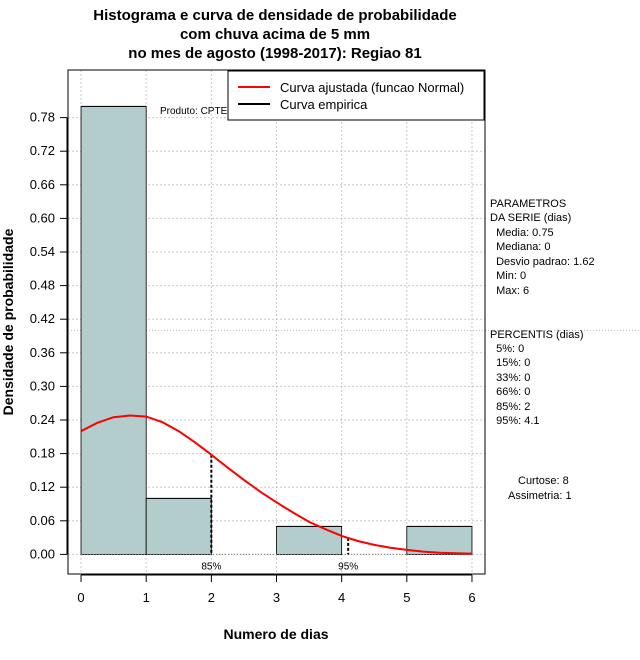 The width and height of the screenshot is (640, 660). I want to click on x-tick-label: 6, so click(471, 597).